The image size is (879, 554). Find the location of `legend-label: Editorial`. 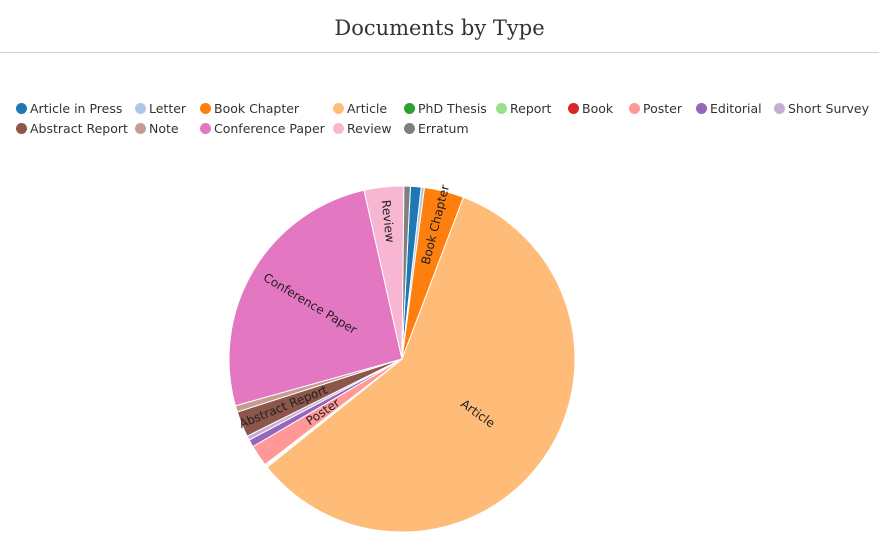

legend-label: Editorial is located at coordinates (736, 108).